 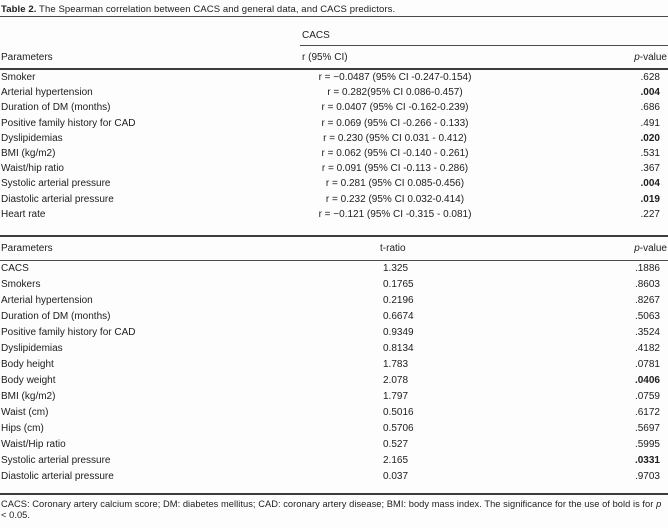 What do you see at coordinates (334, 493) in the screenshot?
I see `bottom-rule` at bounding box center [334, 493].